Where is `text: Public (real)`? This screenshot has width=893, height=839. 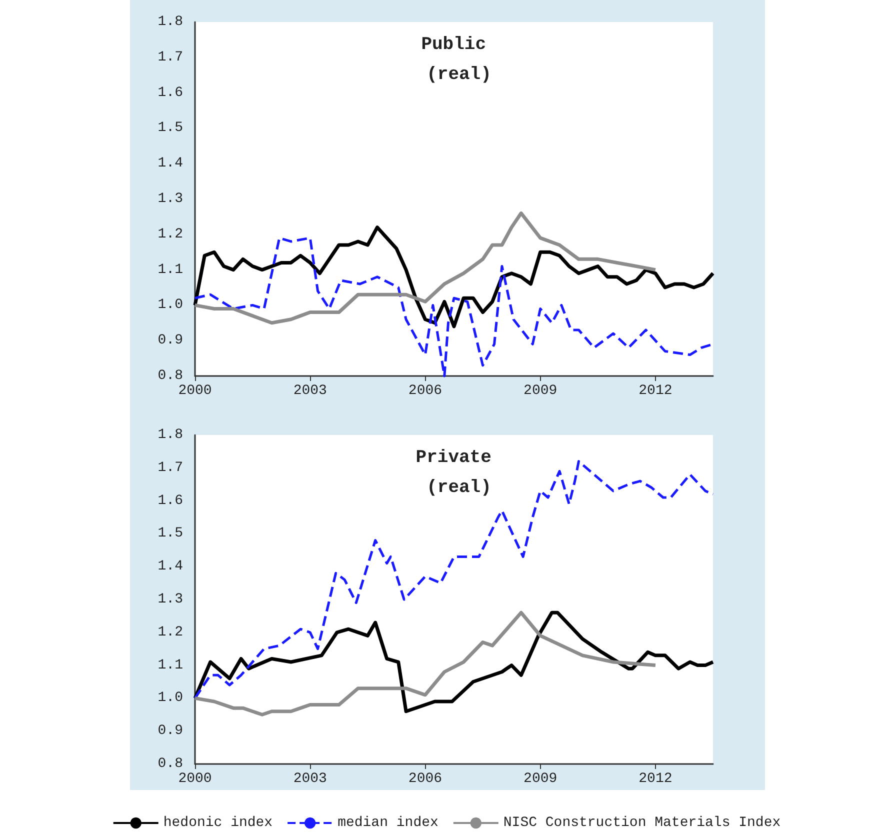
text: Public (real) is located at coordinates (459, 60).